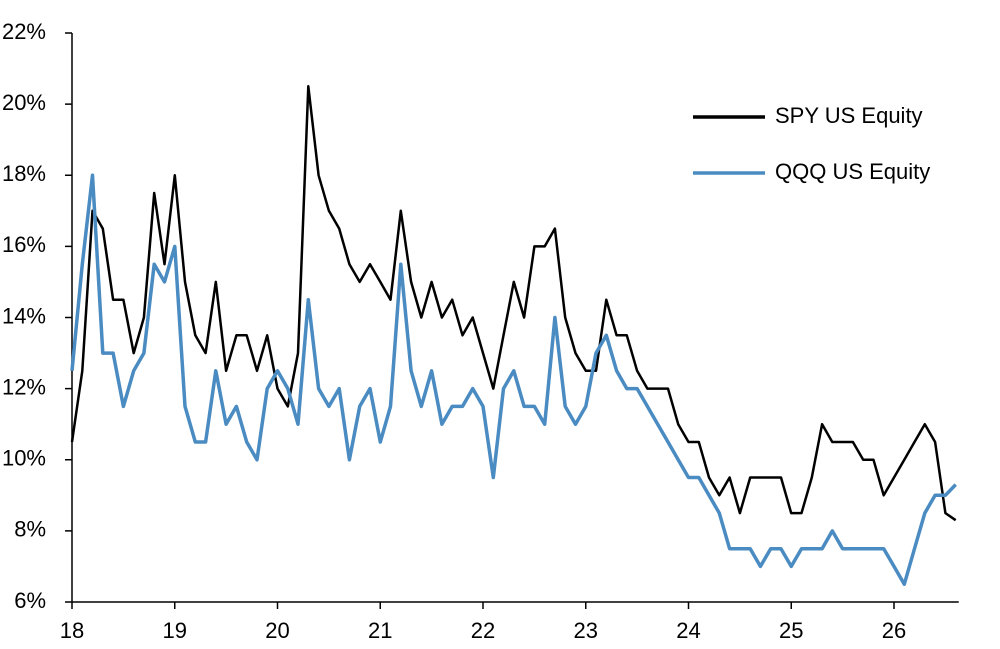 The image size is (1000, 649). I want to click on x-tick-label: 21, so click(380, 630).